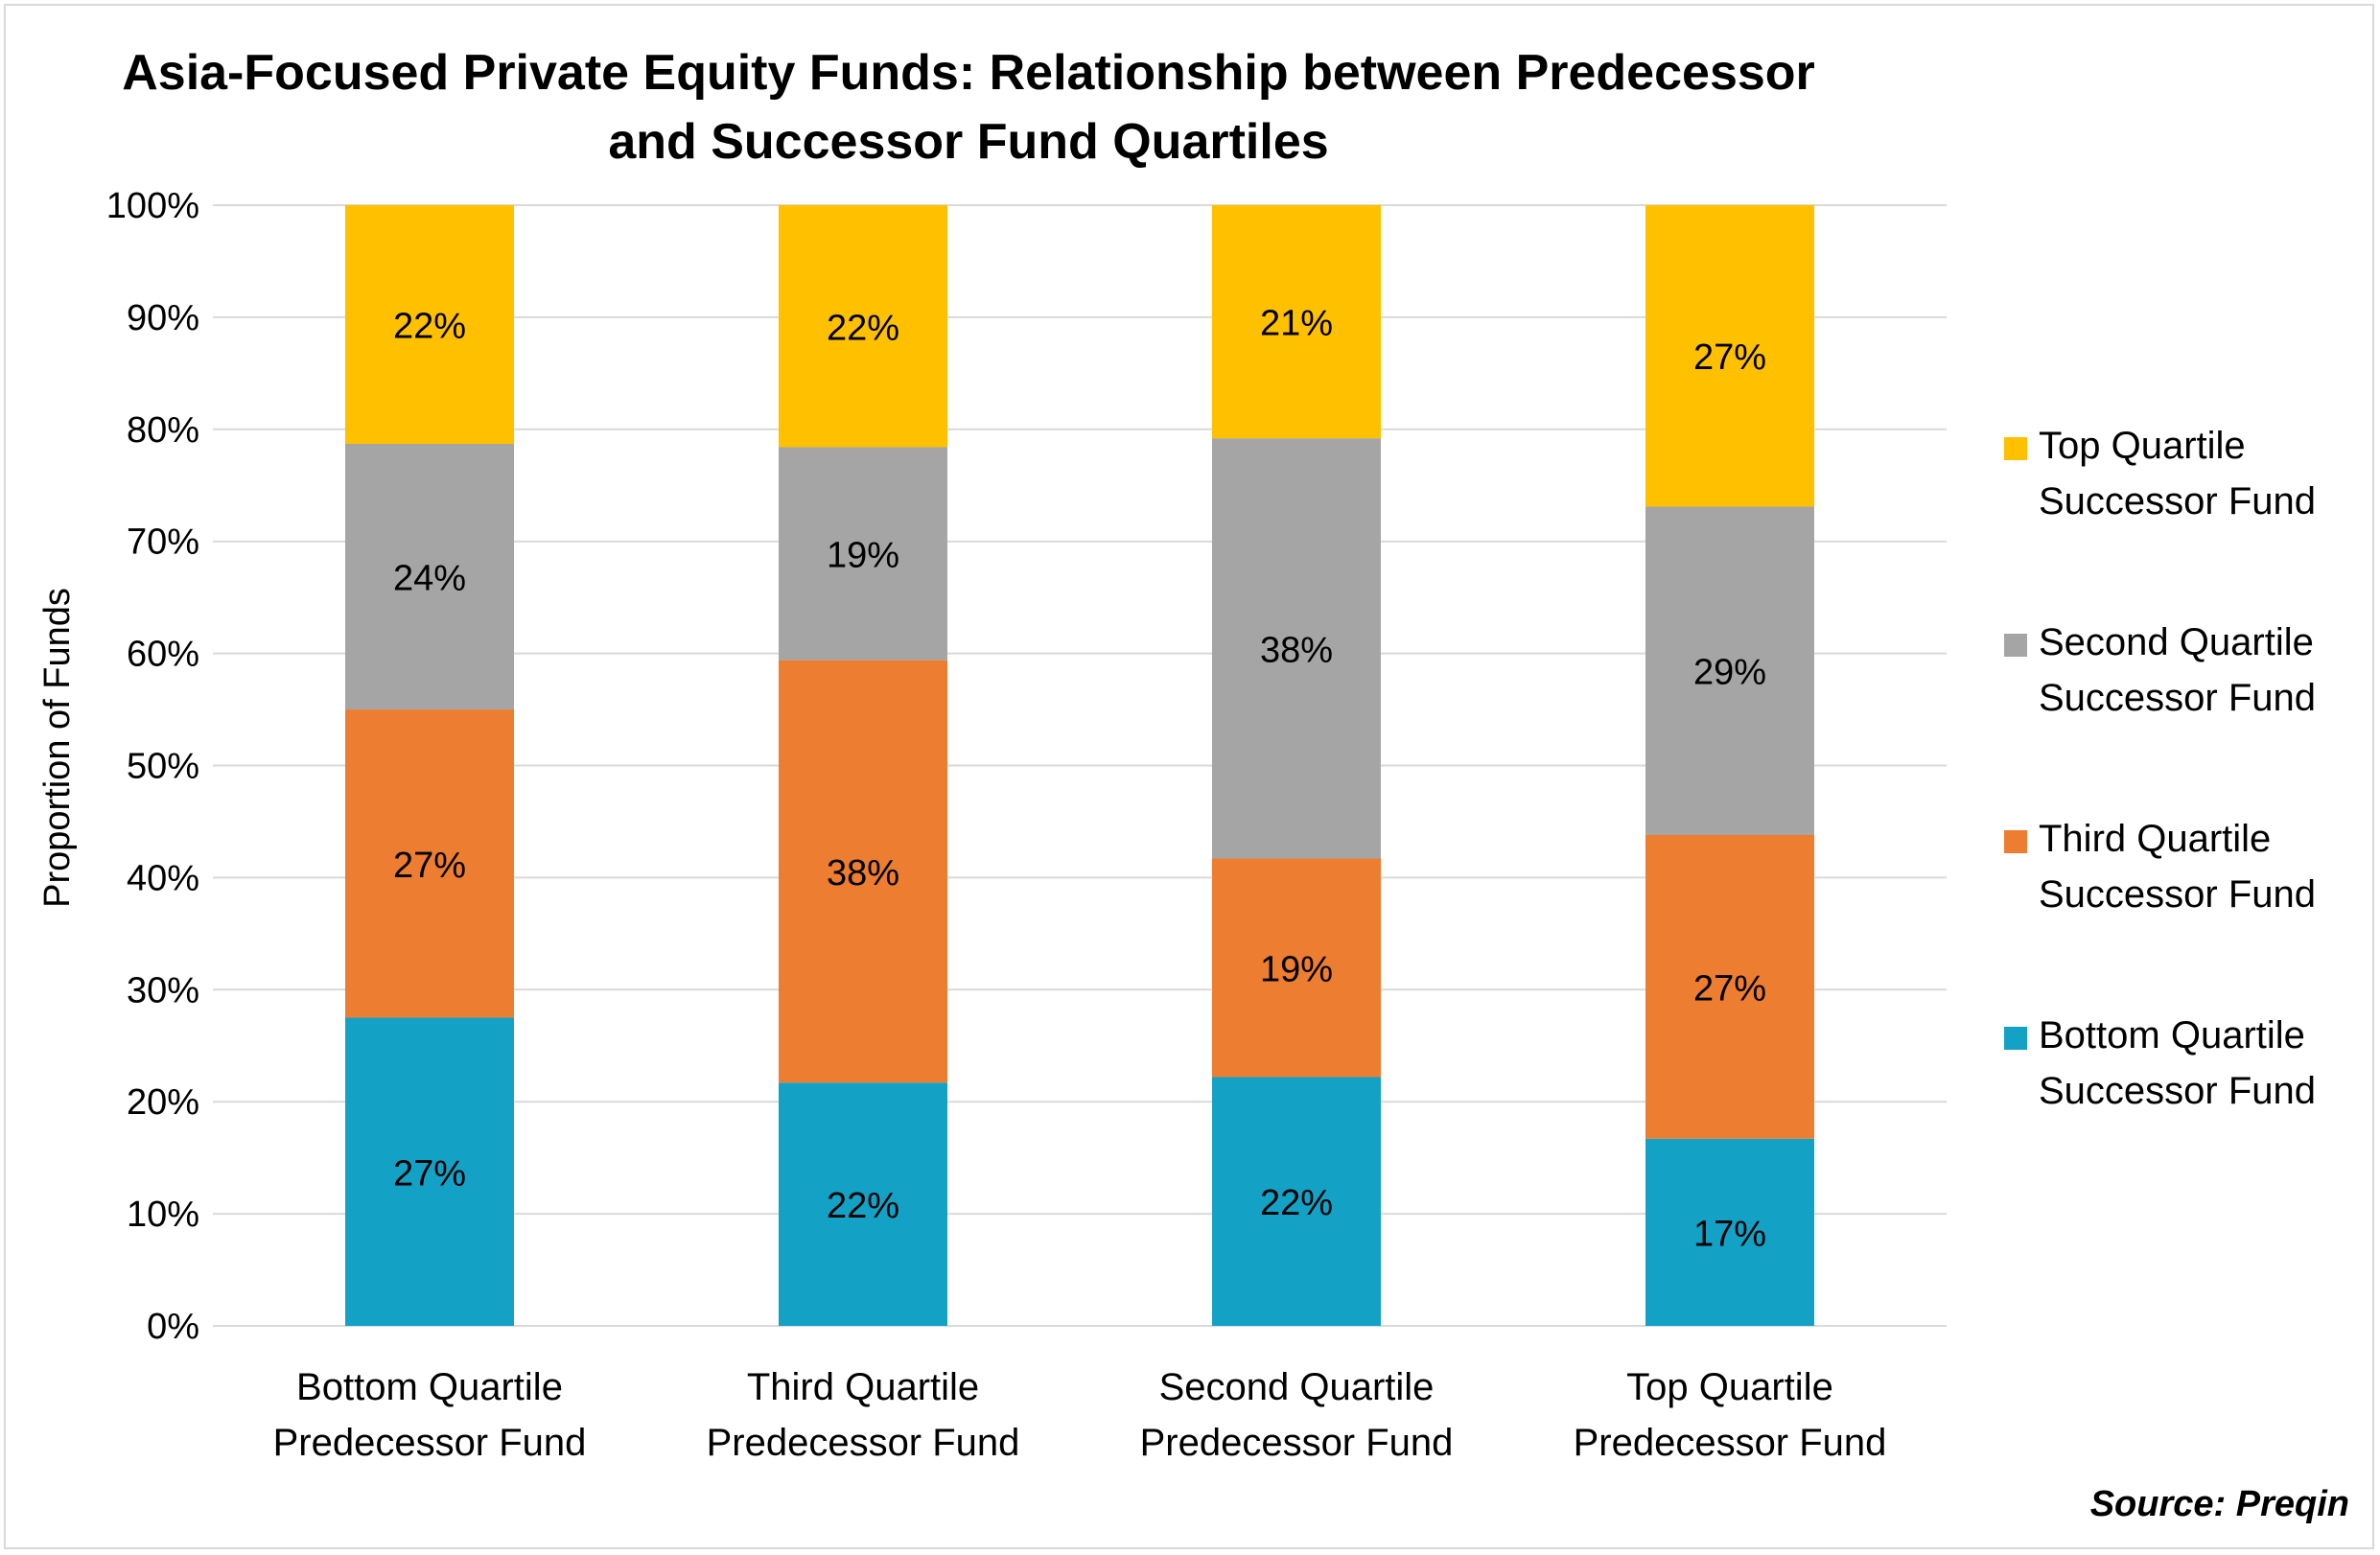  What do you see at coordinates (863, 1387) in the screenshot?
I see `x-tick-label: Third Quartile` at bounding box center [863, 1387].